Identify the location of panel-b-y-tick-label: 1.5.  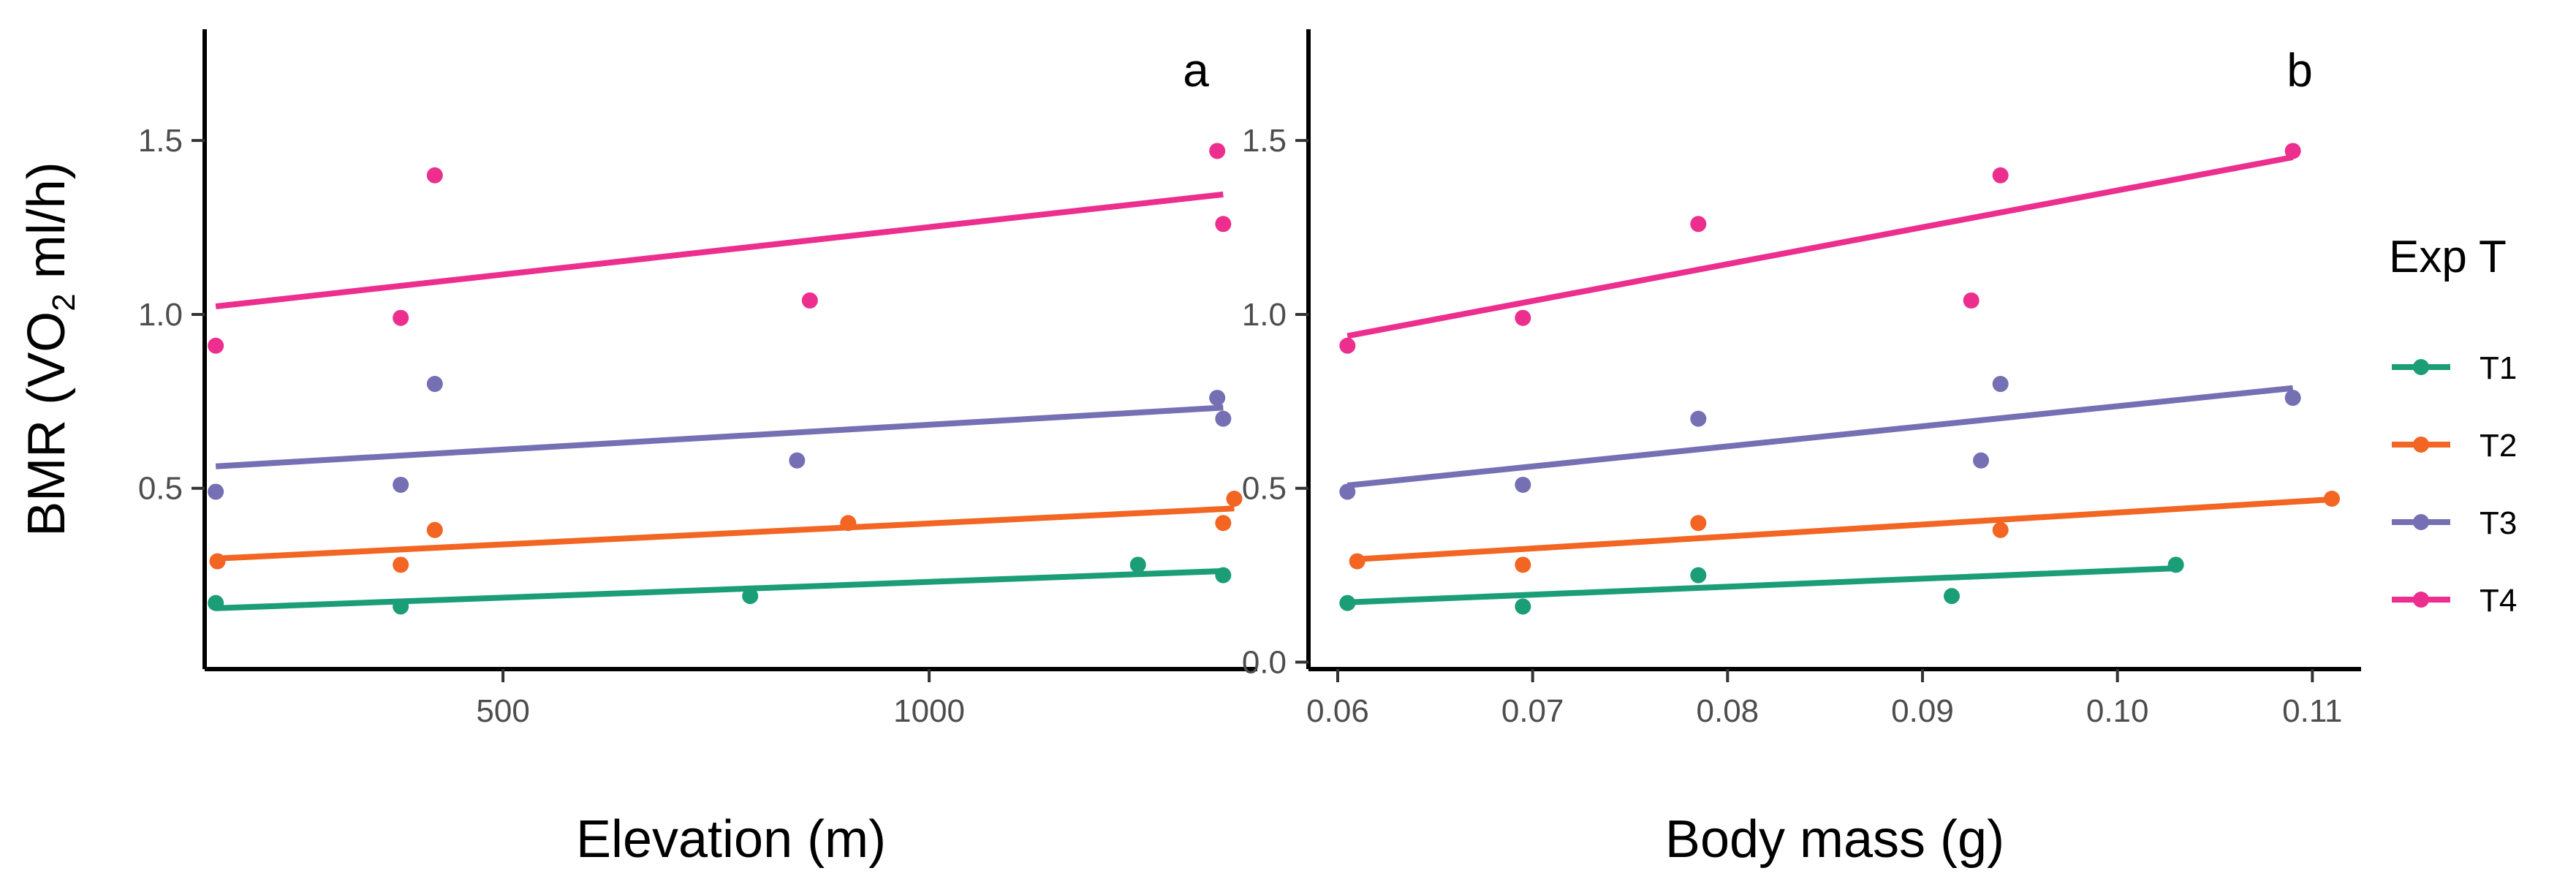
(1264, 141).